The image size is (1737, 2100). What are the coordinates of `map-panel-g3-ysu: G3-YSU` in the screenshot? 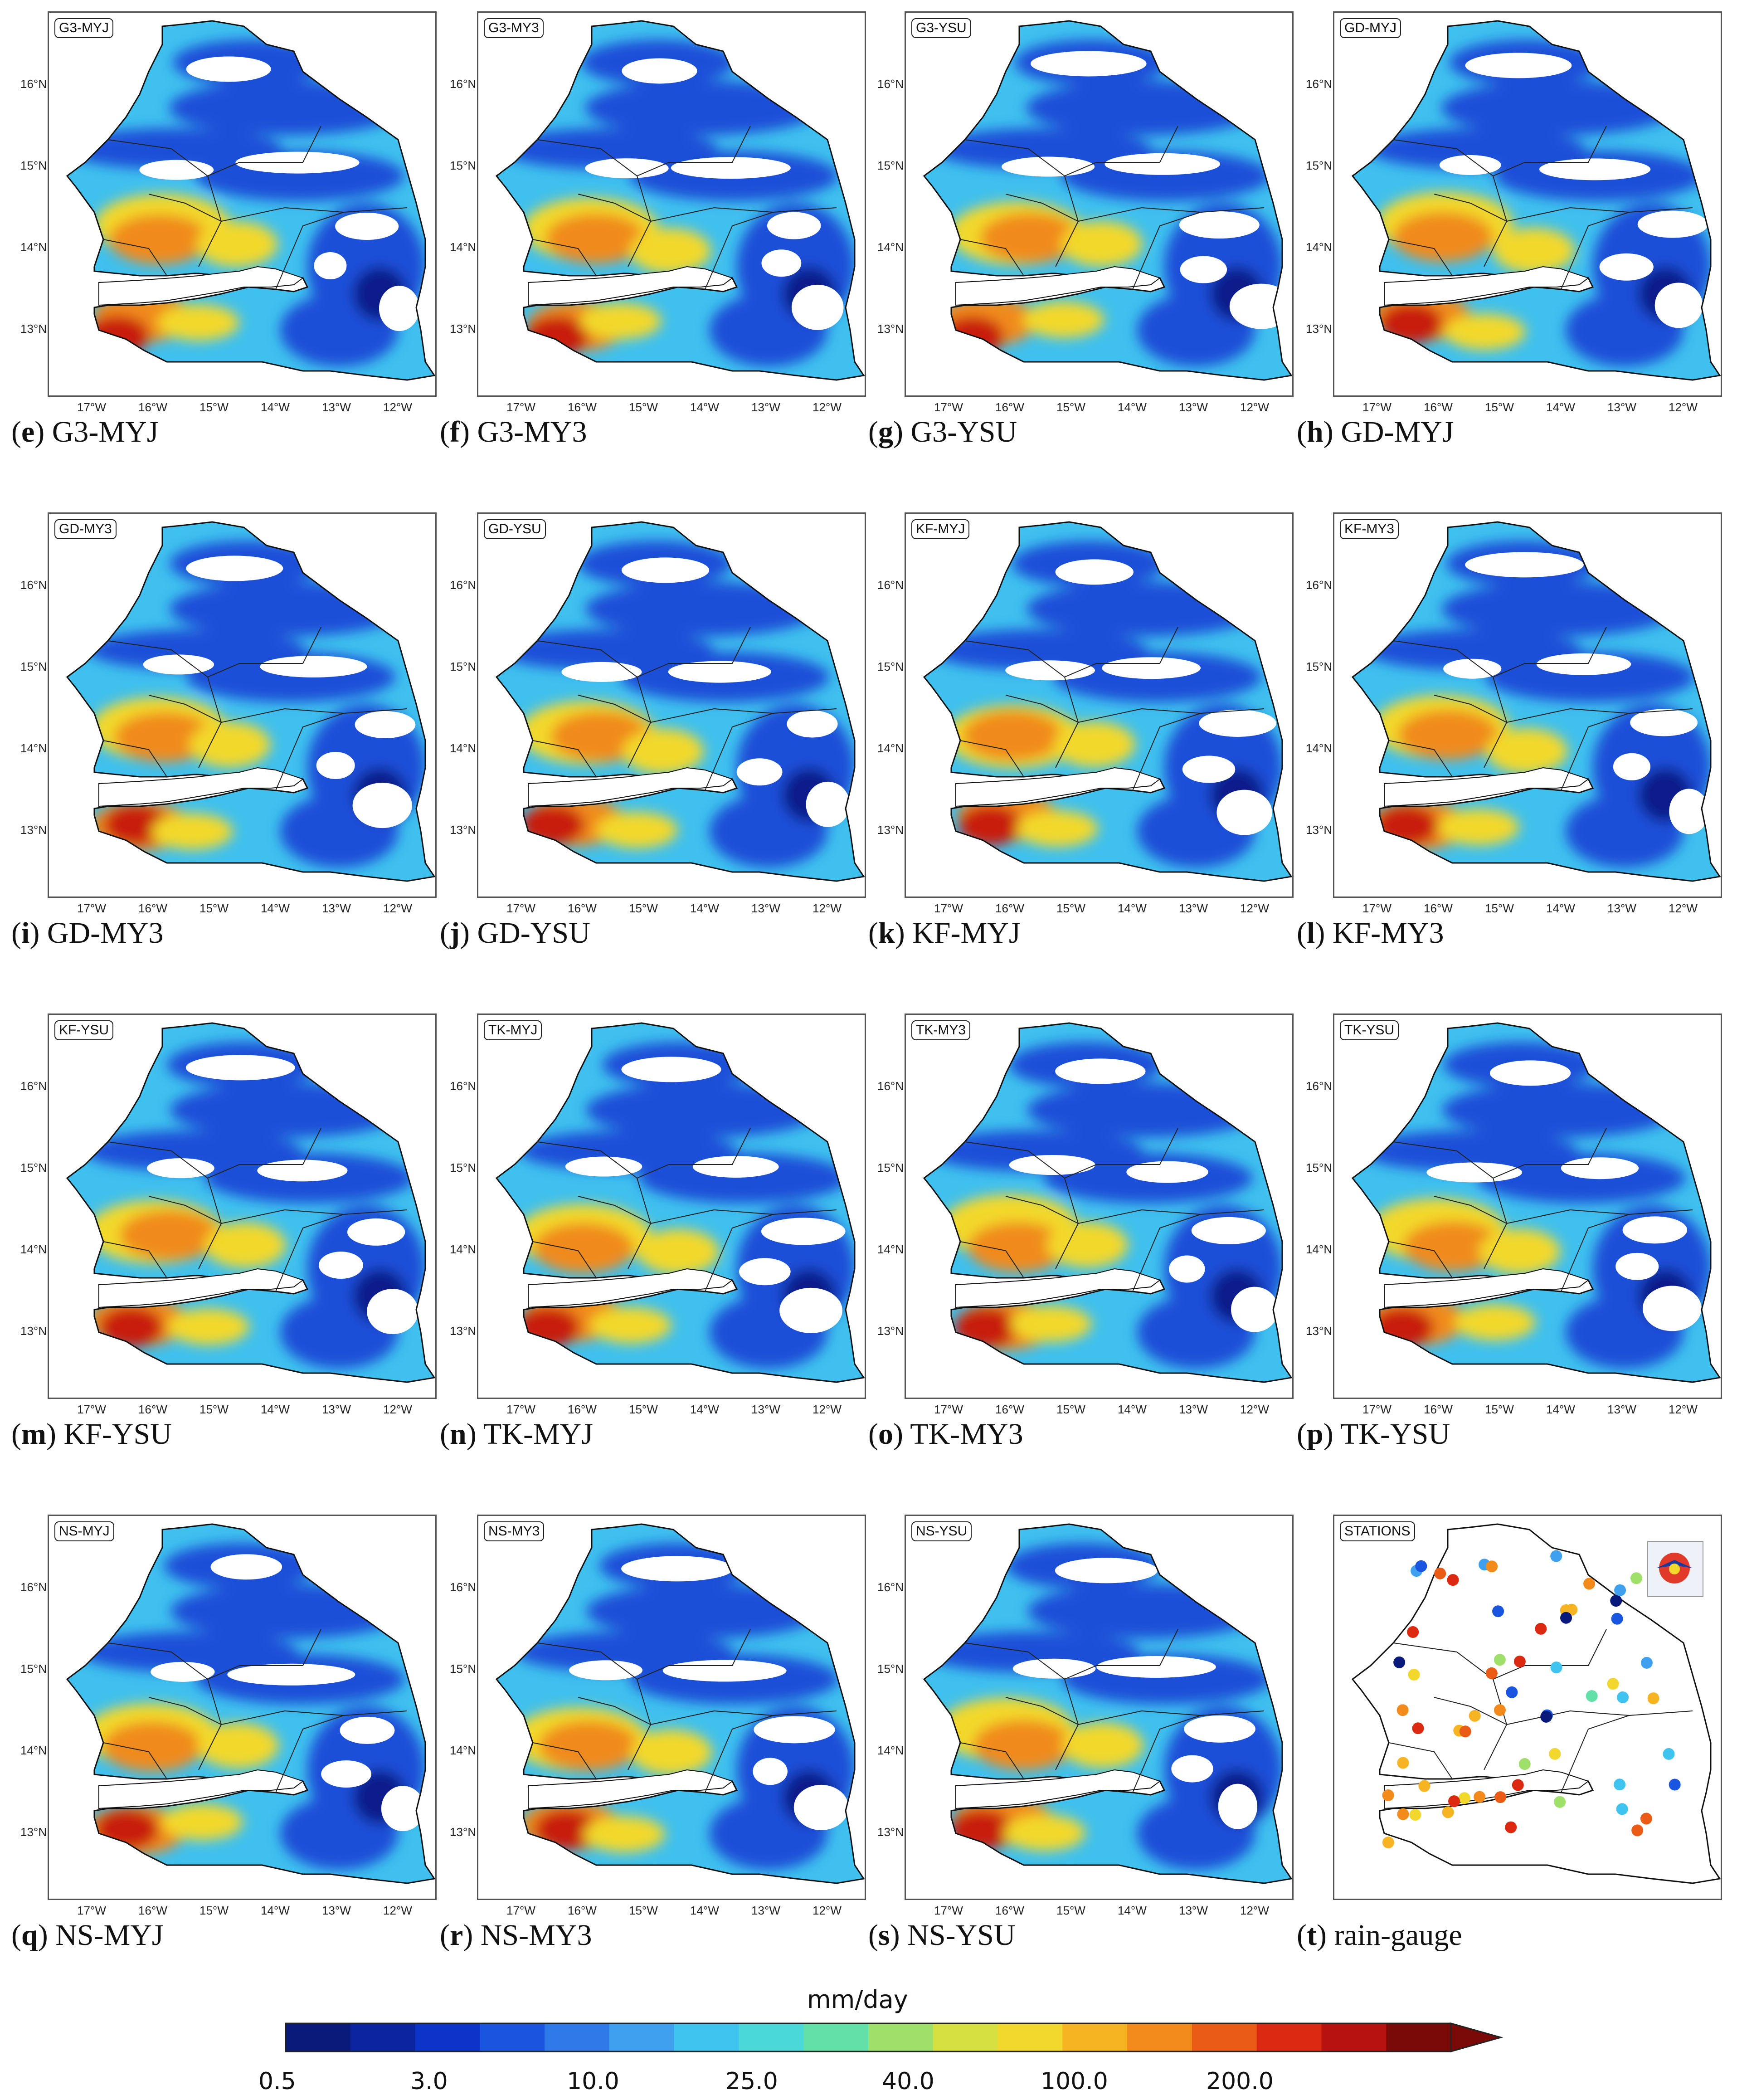 It's located at (1099, 204).